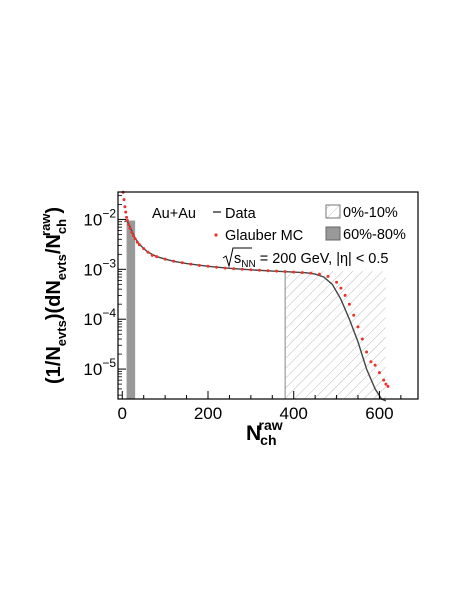 The width and height of the screenshot is (464, 600). Describe the element at coordinates (311, 260) in the screenshot. I see `energy-label: sNN = 200 GeV, |η| < 0.5` at that location.